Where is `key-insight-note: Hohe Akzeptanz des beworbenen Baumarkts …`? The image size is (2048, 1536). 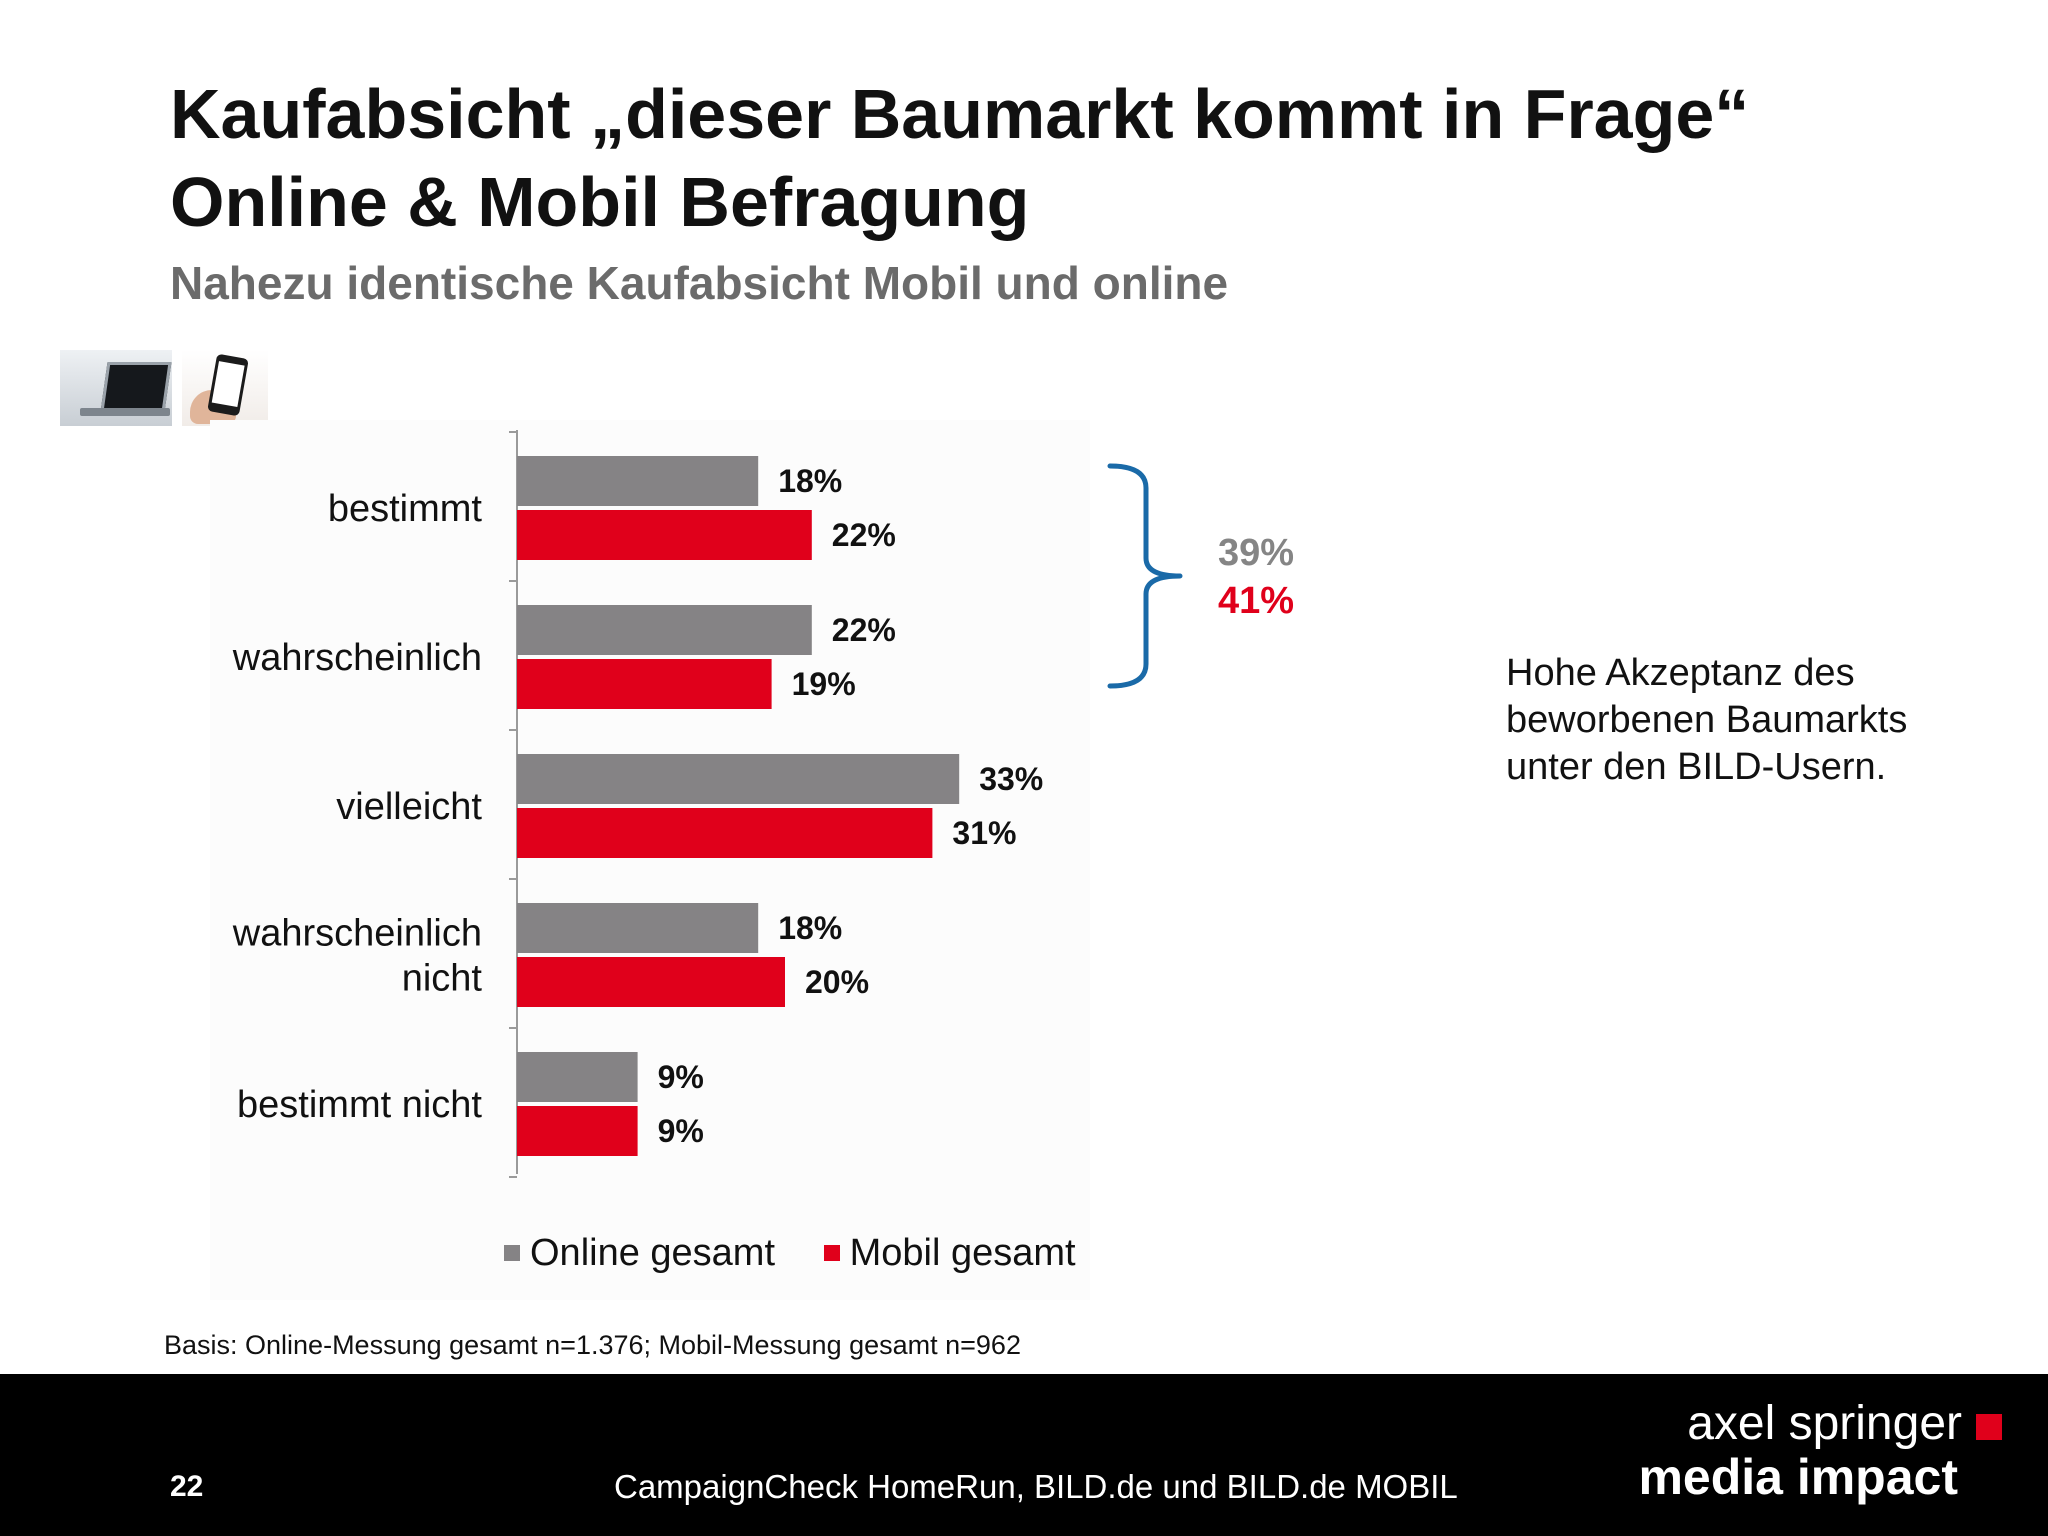
key-insight-note: Hohe Akzeptanz des beworbenen Baumarkts … is located at coordinates (1707, 720).